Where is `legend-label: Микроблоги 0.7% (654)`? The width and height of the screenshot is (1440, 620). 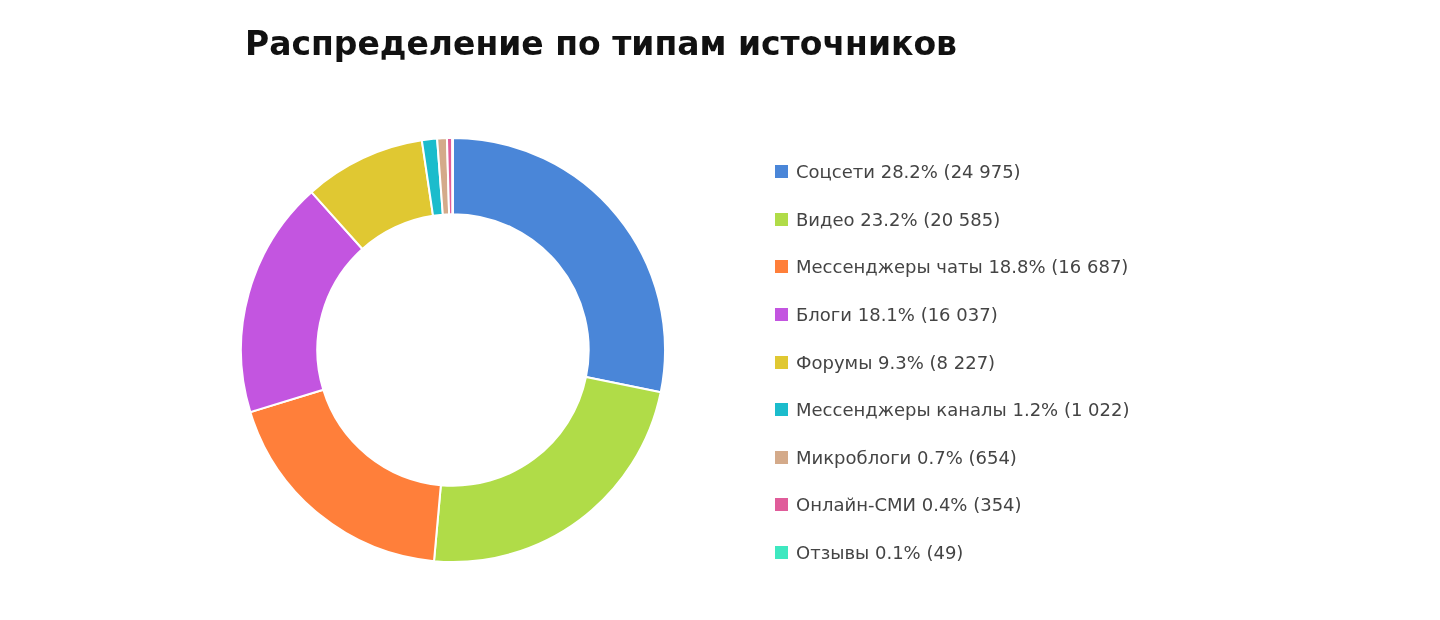
legend-label: Микроблоги 0.7% (654) is located at coordinates (906, 457).